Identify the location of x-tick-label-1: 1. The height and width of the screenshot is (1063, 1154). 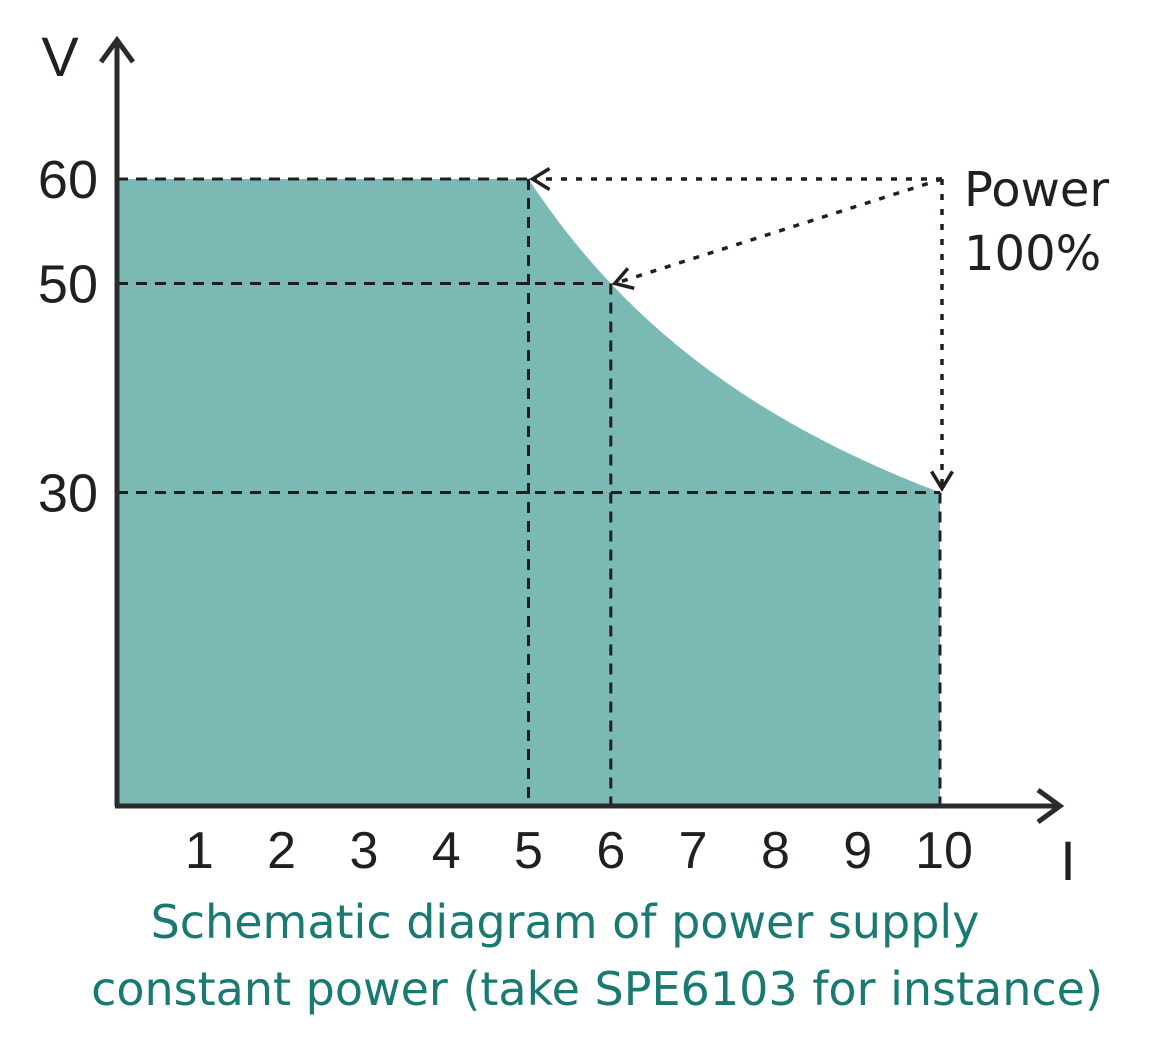
(199, 851).